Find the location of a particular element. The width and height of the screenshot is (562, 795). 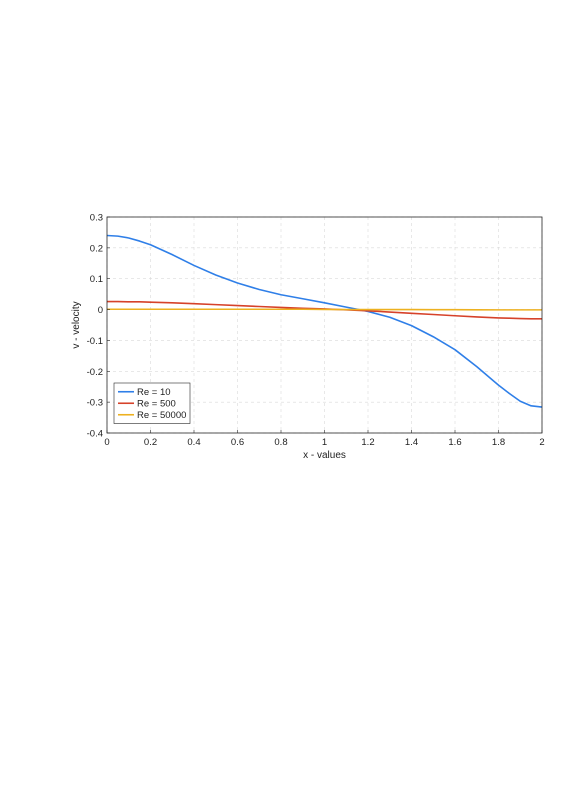

y-tick-label: 0.2 is located at coordinates (96, 248).